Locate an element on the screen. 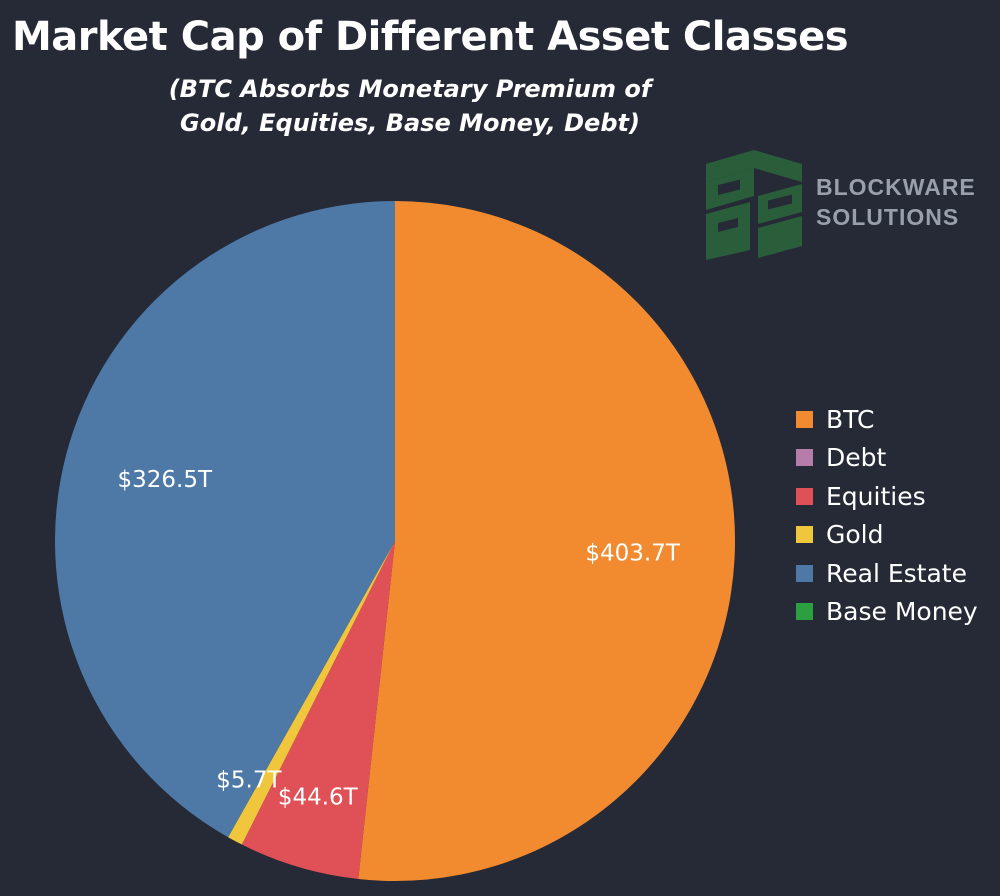 Image resolution: width=1000 pixels, height=896 pixels. legend-item-btc: BTC is located at coordinates (887, 419).